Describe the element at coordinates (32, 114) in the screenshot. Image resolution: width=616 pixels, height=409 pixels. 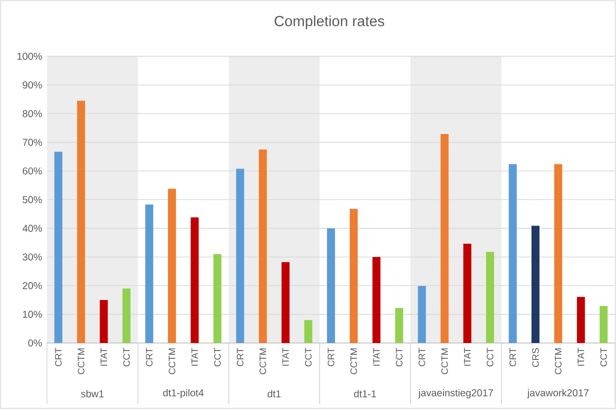
I see `y-tick-label: 80%` at that location.